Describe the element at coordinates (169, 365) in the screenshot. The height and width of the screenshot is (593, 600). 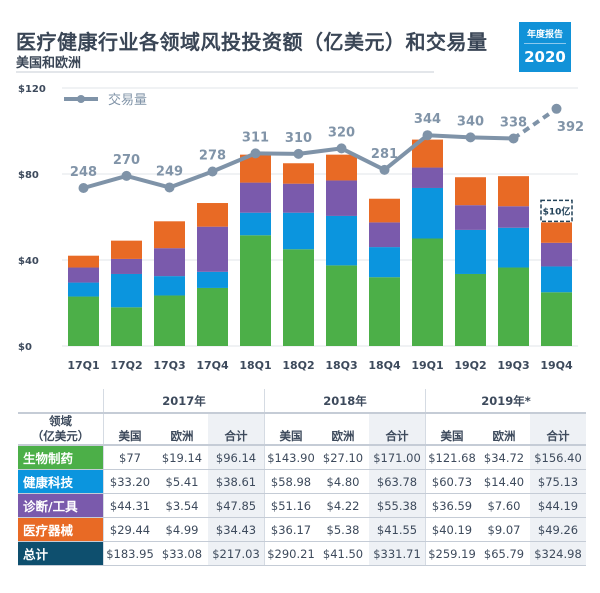
I see `x-tick-label: 17Q3` at that location.